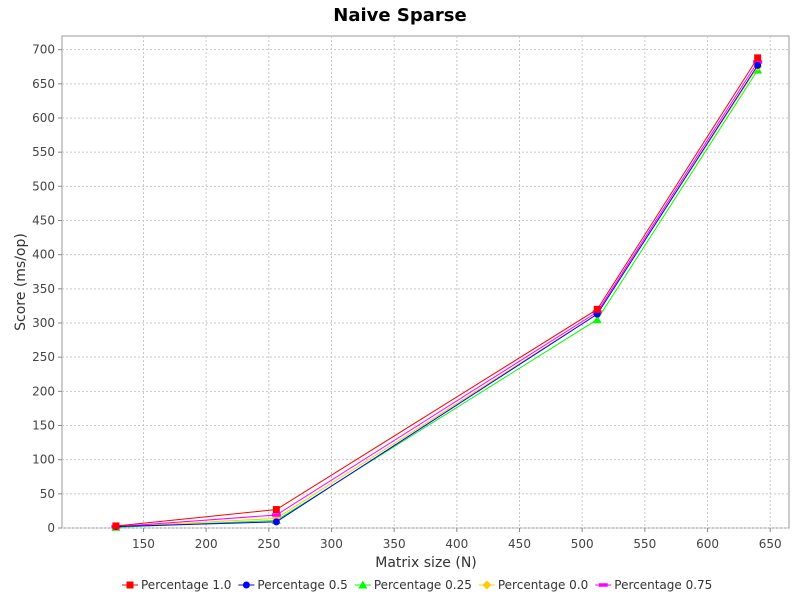 This screenshot has height=600, width=800. I want to click on y-axis-label: Score (ms/op), so click(21, 282).